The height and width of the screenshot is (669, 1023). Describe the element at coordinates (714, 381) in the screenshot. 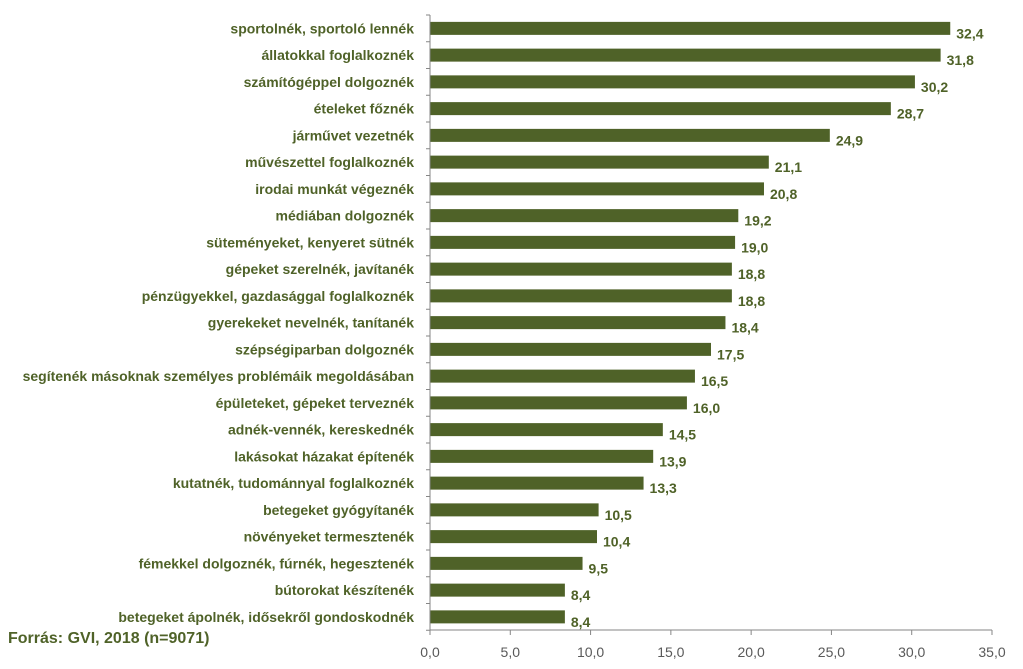

I see `value-label: 16,5` at that location.